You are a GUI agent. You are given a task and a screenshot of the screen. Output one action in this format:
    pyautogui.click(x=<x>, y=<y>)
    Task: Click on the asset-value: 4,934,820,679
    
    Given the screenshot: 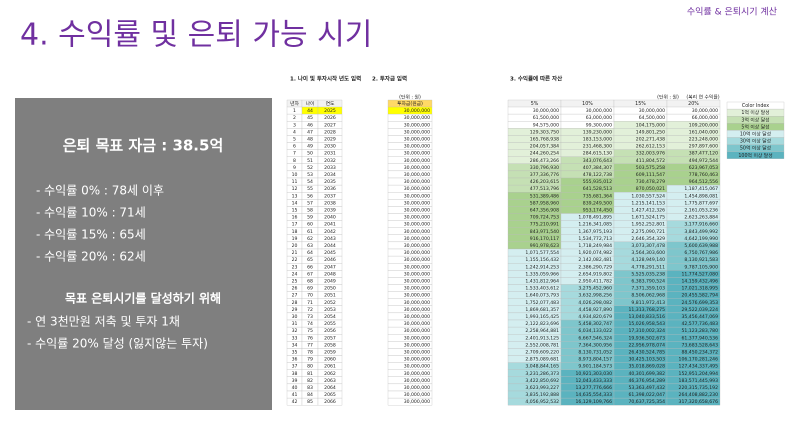 What is the action you would take?
    pyautogui.click(x=595, y=317)
    